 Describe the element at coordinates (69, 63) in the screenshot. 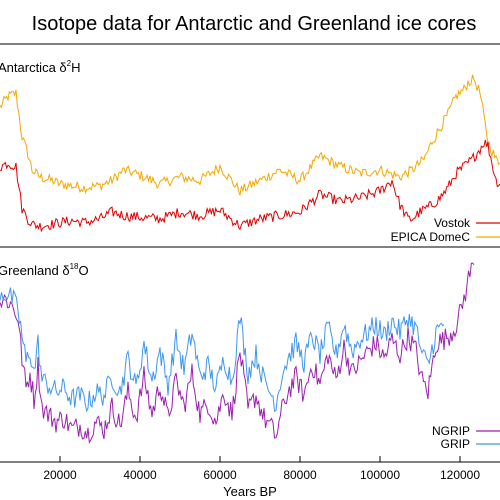

I see `antarctica-label-sup: 2` at that location.